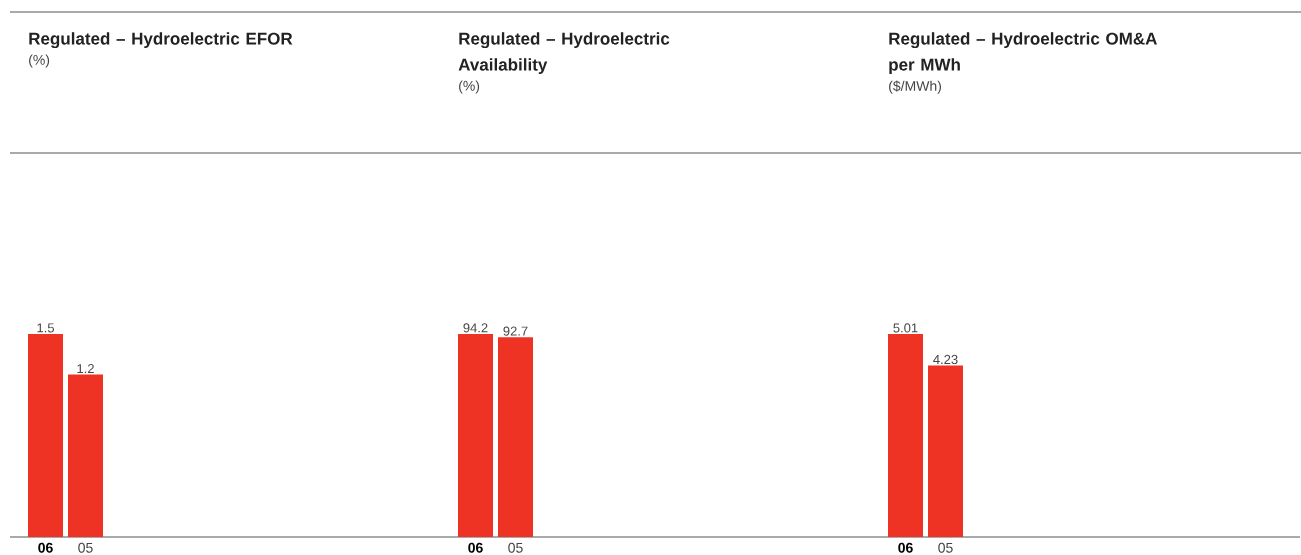  I want to click on data-label: 94.2, so click(475, 328).